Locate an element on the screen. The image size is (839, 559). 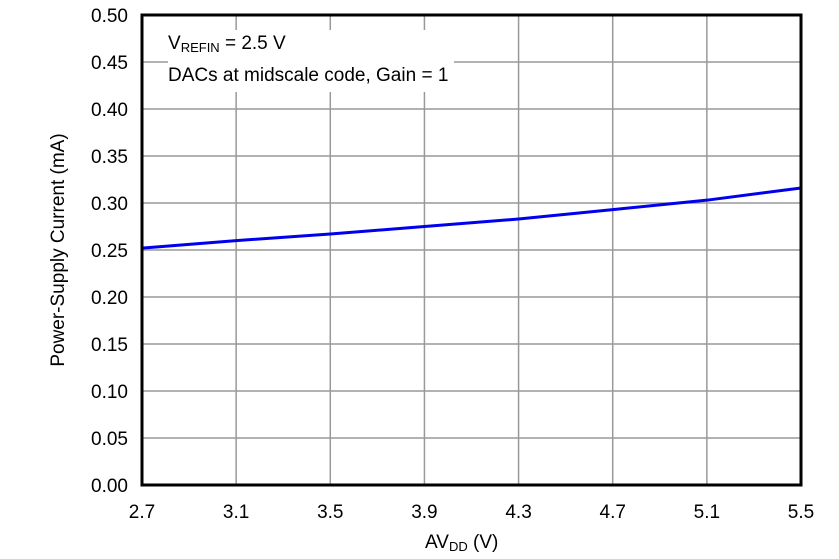
x-tick-label: 5.5 is located at coordinates (801, 512).